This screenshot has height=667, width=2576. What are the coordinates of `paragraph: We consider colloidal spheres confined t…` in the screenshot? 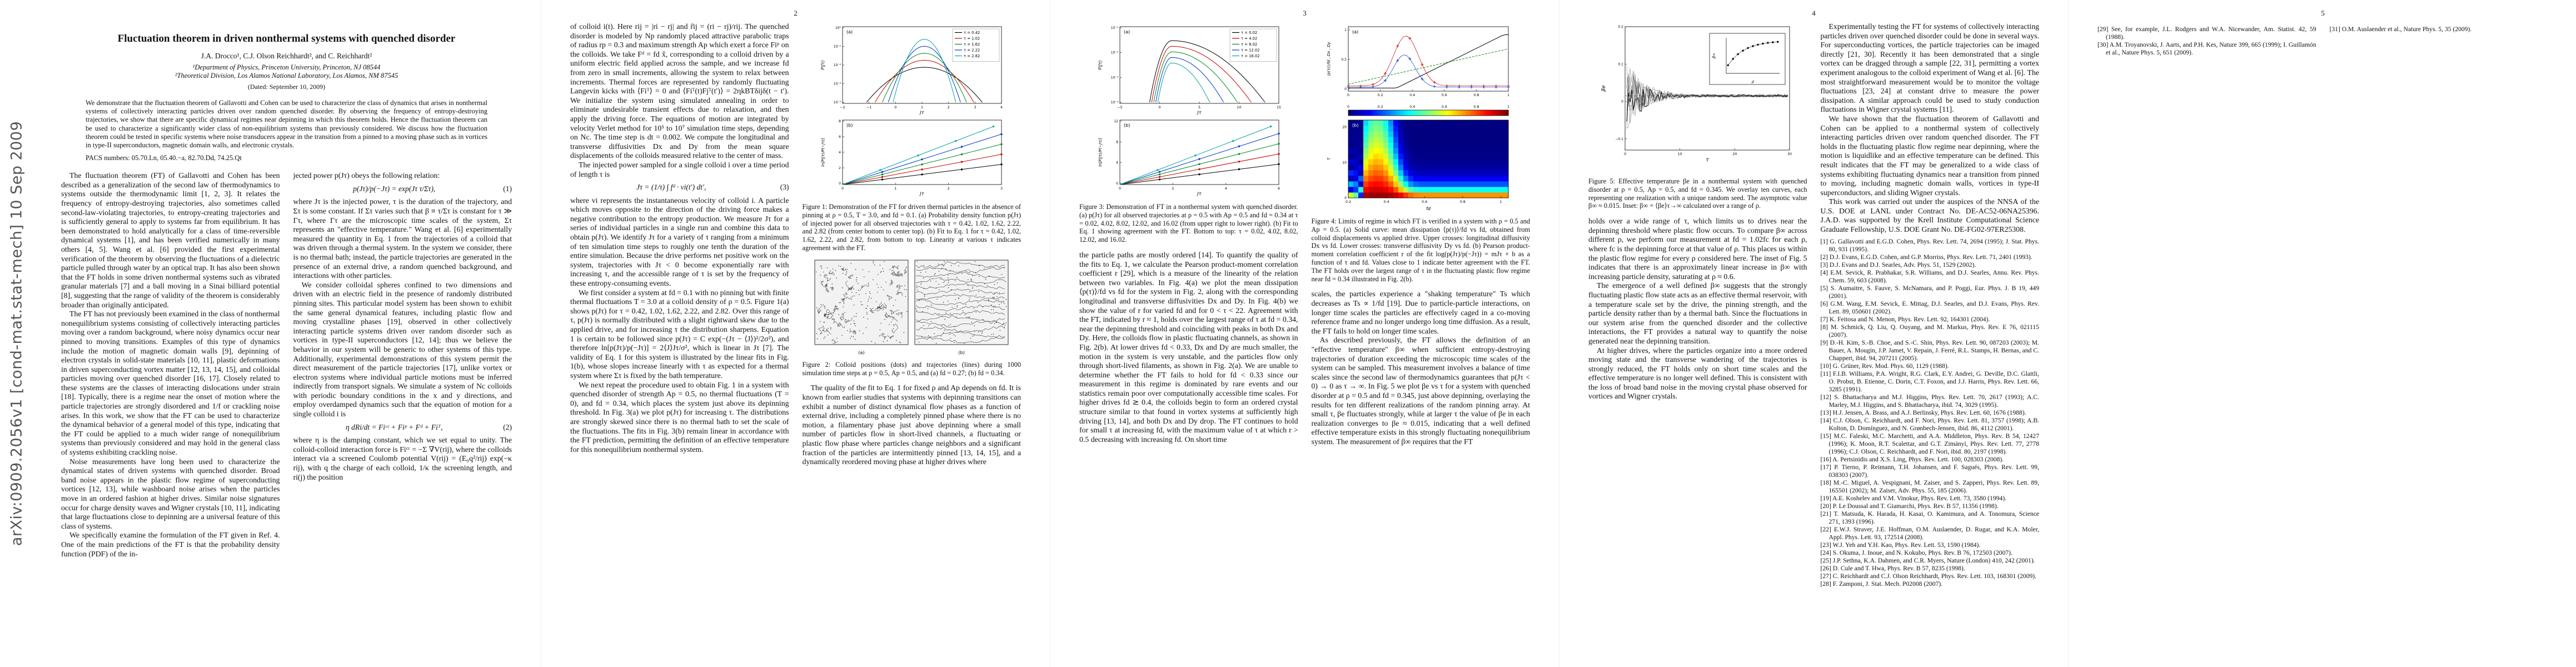 It's located at (402, 349).